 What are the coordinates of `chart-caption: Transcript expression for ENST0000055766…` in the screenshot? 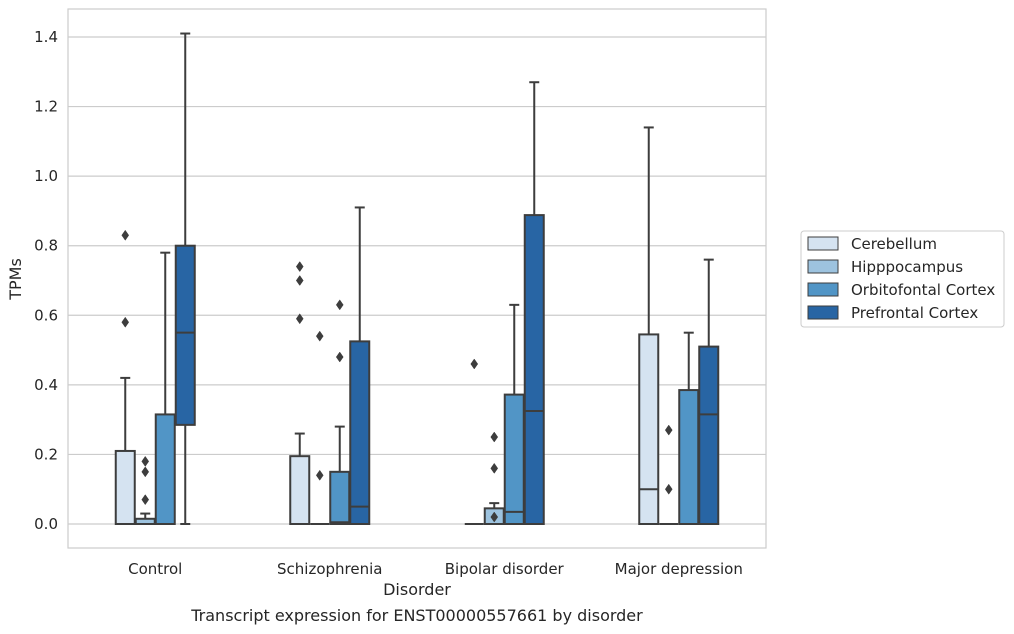 It's located at (417, 615).